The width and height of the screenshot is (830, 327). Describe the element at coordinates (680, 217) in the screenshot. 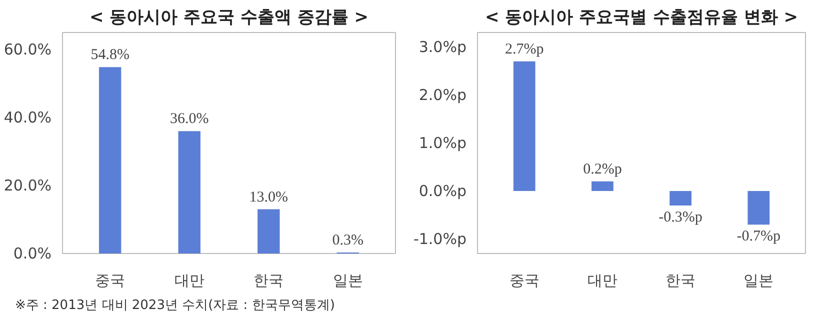

I see `data-label: -0.3%p` at that location.